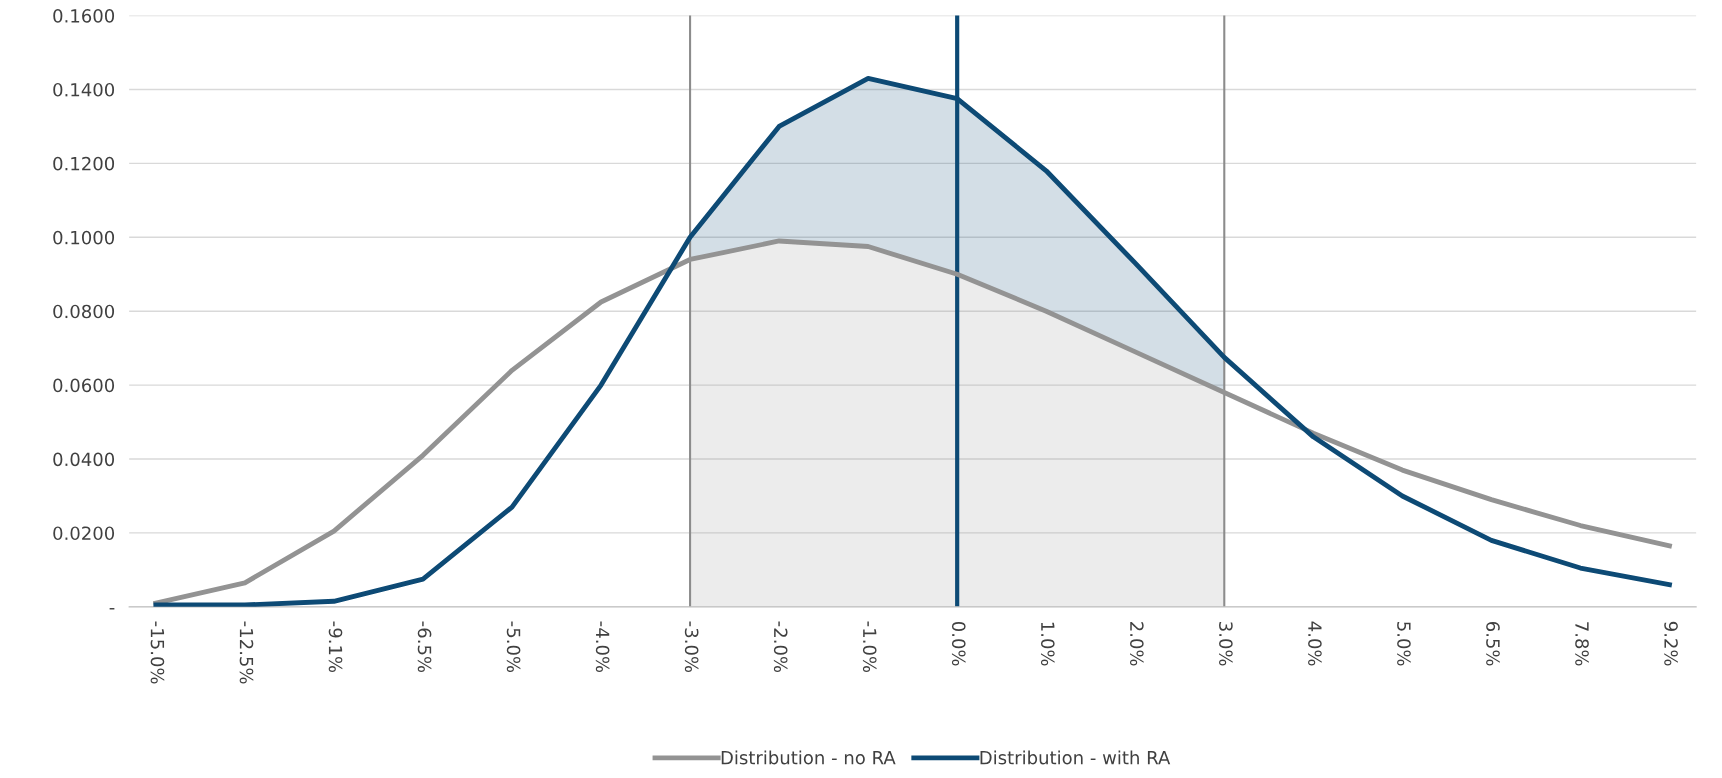 The height and width of the screenshot is (778, 1722). Describe the element at coordinates (424, 647) in the screenshot. I see `x-tick-label: -6.5%` at that location.